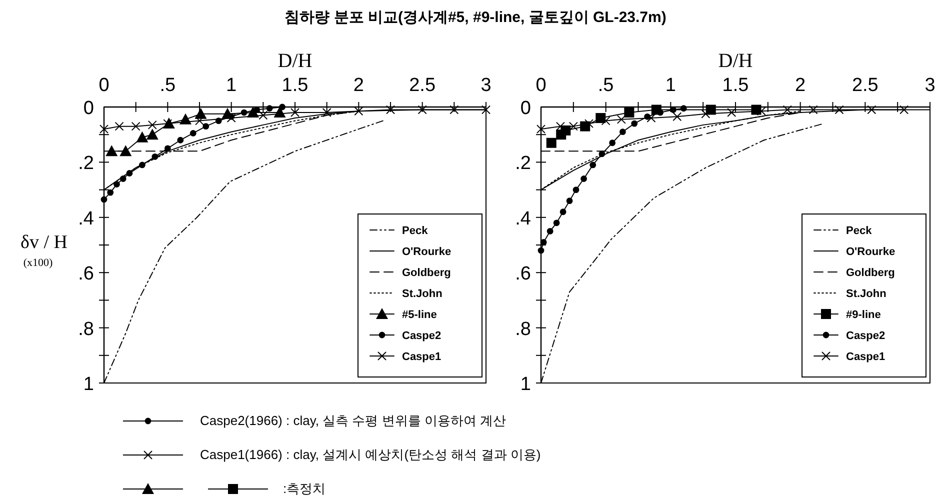 This screenshot has height=502, width=951. What do you see at coordinates (304, 488) in the screenshot?
I see `text: :측정치` at bounding box center [304, 488].